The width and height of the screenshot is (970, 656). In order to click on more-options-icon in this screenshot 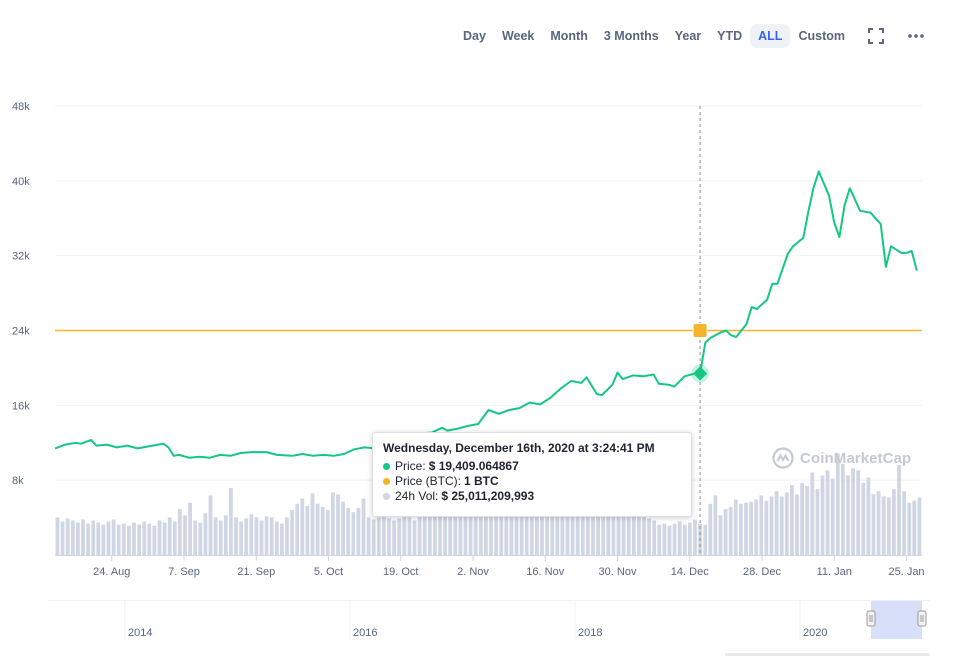, I will do `click(916, 36)`.